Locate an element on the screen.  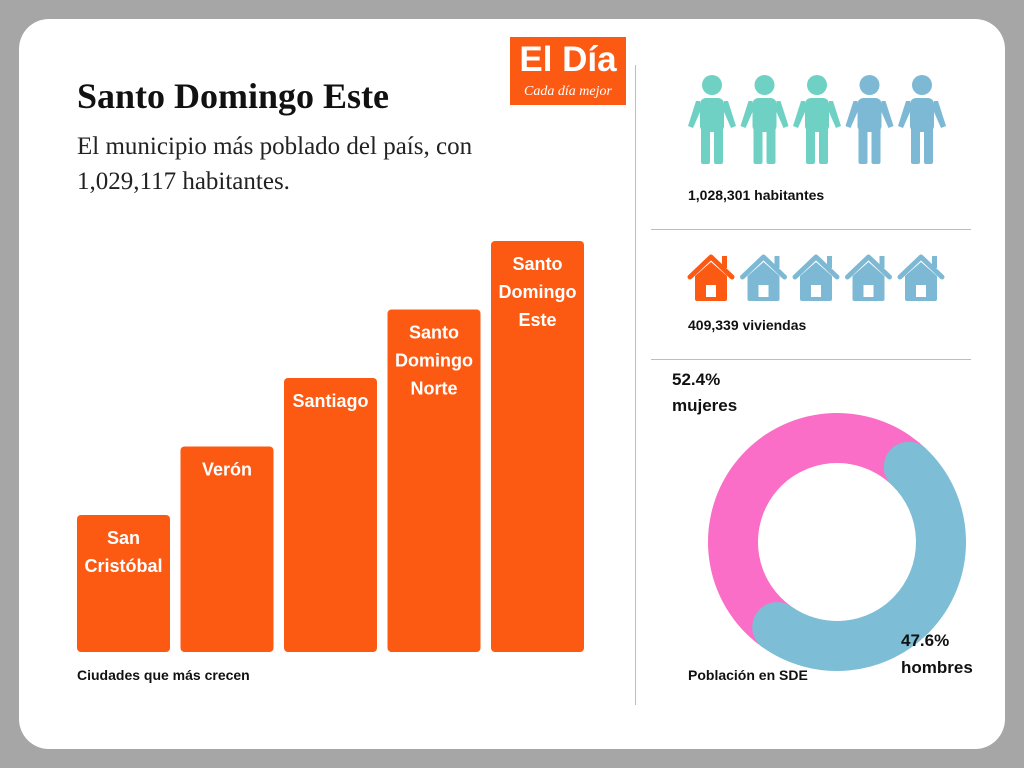
bar-label-line: Verón is located at coordinates (227, 470).